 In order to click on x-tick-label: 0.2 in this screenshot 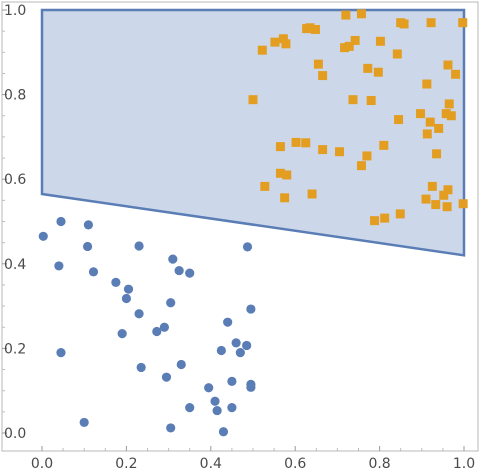, I will do `click(126, 464)`.